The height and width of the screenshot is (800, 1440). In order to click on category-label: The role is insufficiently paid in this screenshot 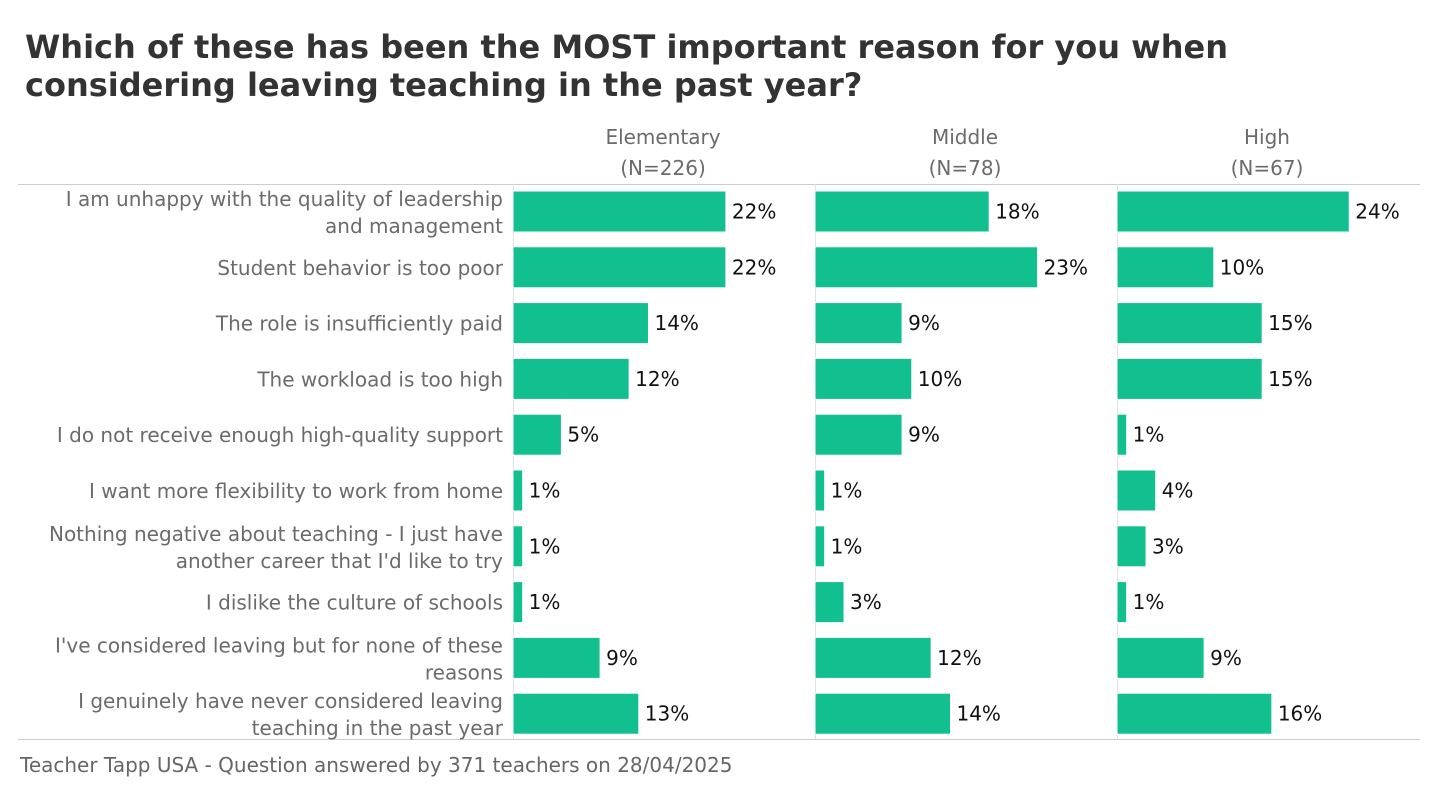, I will do `click(359, 324)`.